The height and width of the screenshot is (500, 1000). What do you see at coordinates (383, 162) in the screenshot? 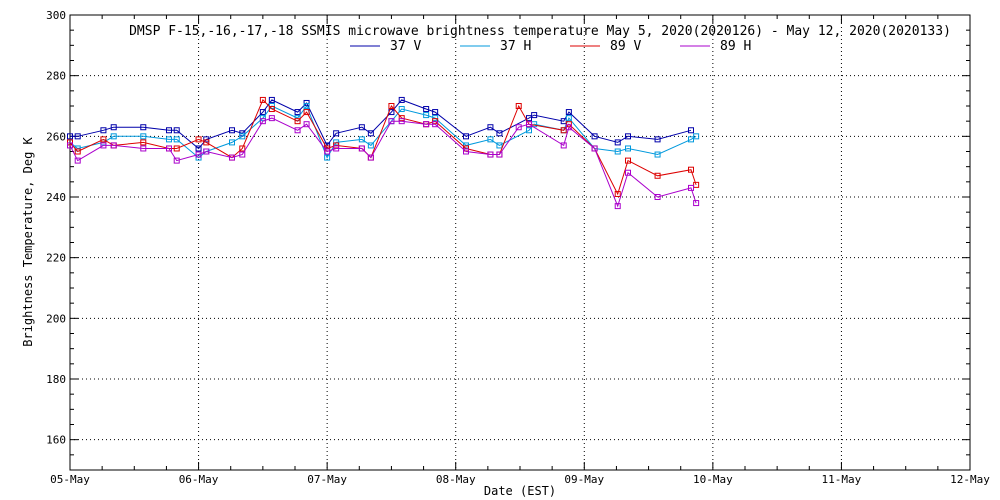
I see `series-89h` at bounding box center [383, 162].